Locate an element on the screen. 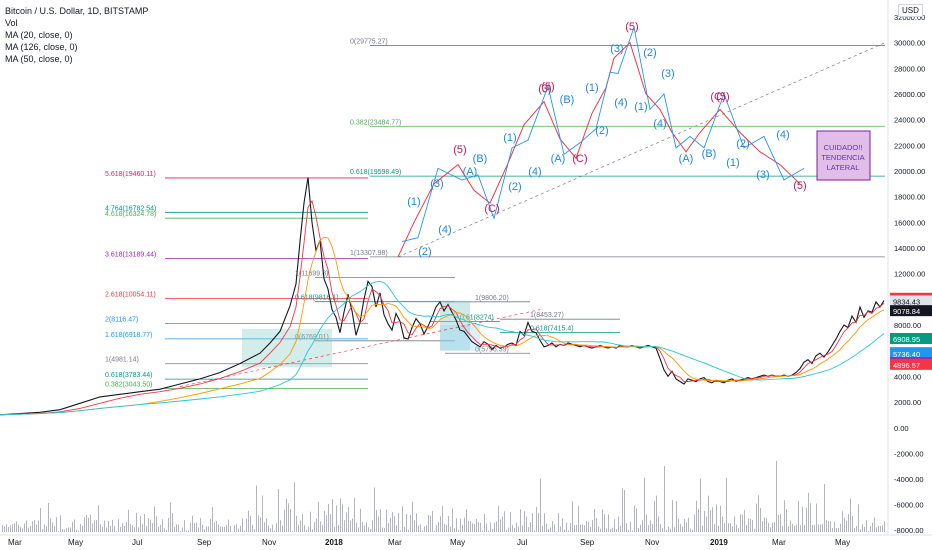  time-tick-label: Mar is located at coordinates (779, 542).